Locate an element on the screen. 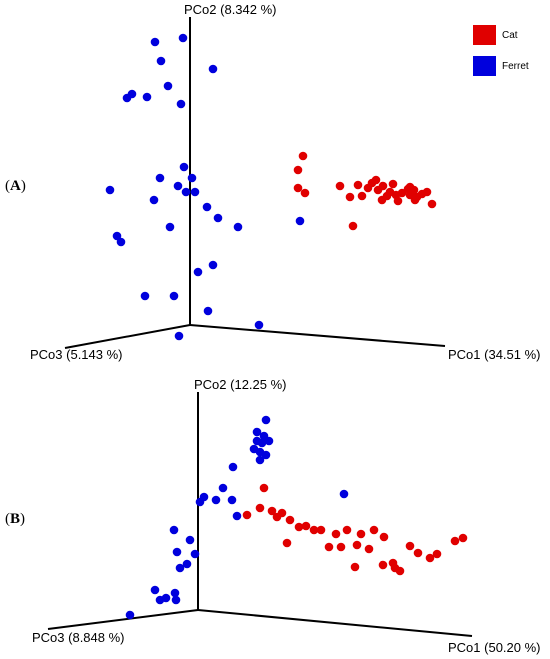 This screenshot has width=550, height=659. panel-b-x-axis is located at coordinates (335, 623).